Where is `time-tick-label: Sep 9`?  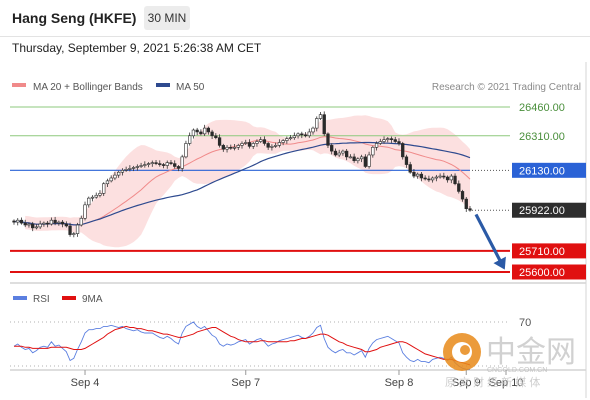
time-tick-label: Sep 9 is located at coordinates (466, 383).